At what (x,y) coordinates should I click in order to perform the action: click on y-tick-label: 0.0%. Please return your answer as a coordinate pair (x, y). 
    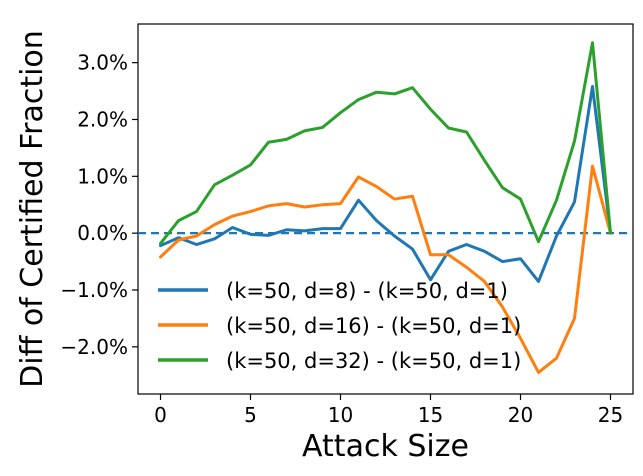
    Looking at the image, I should click on (102, 233).